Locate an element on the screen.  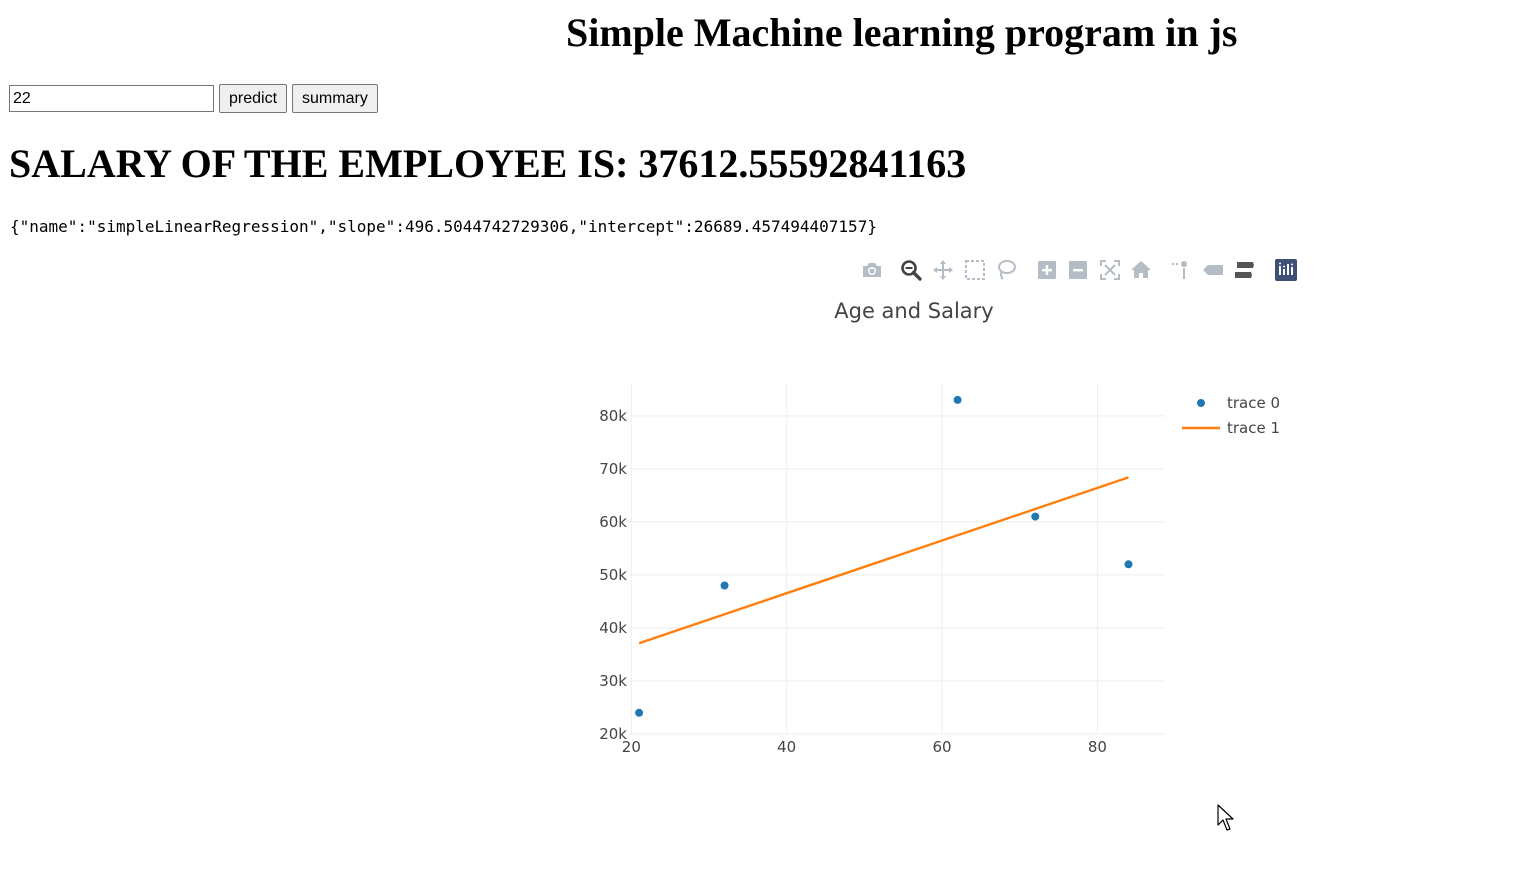
y-tick-label: 50k is located at coordinates (613, 575).